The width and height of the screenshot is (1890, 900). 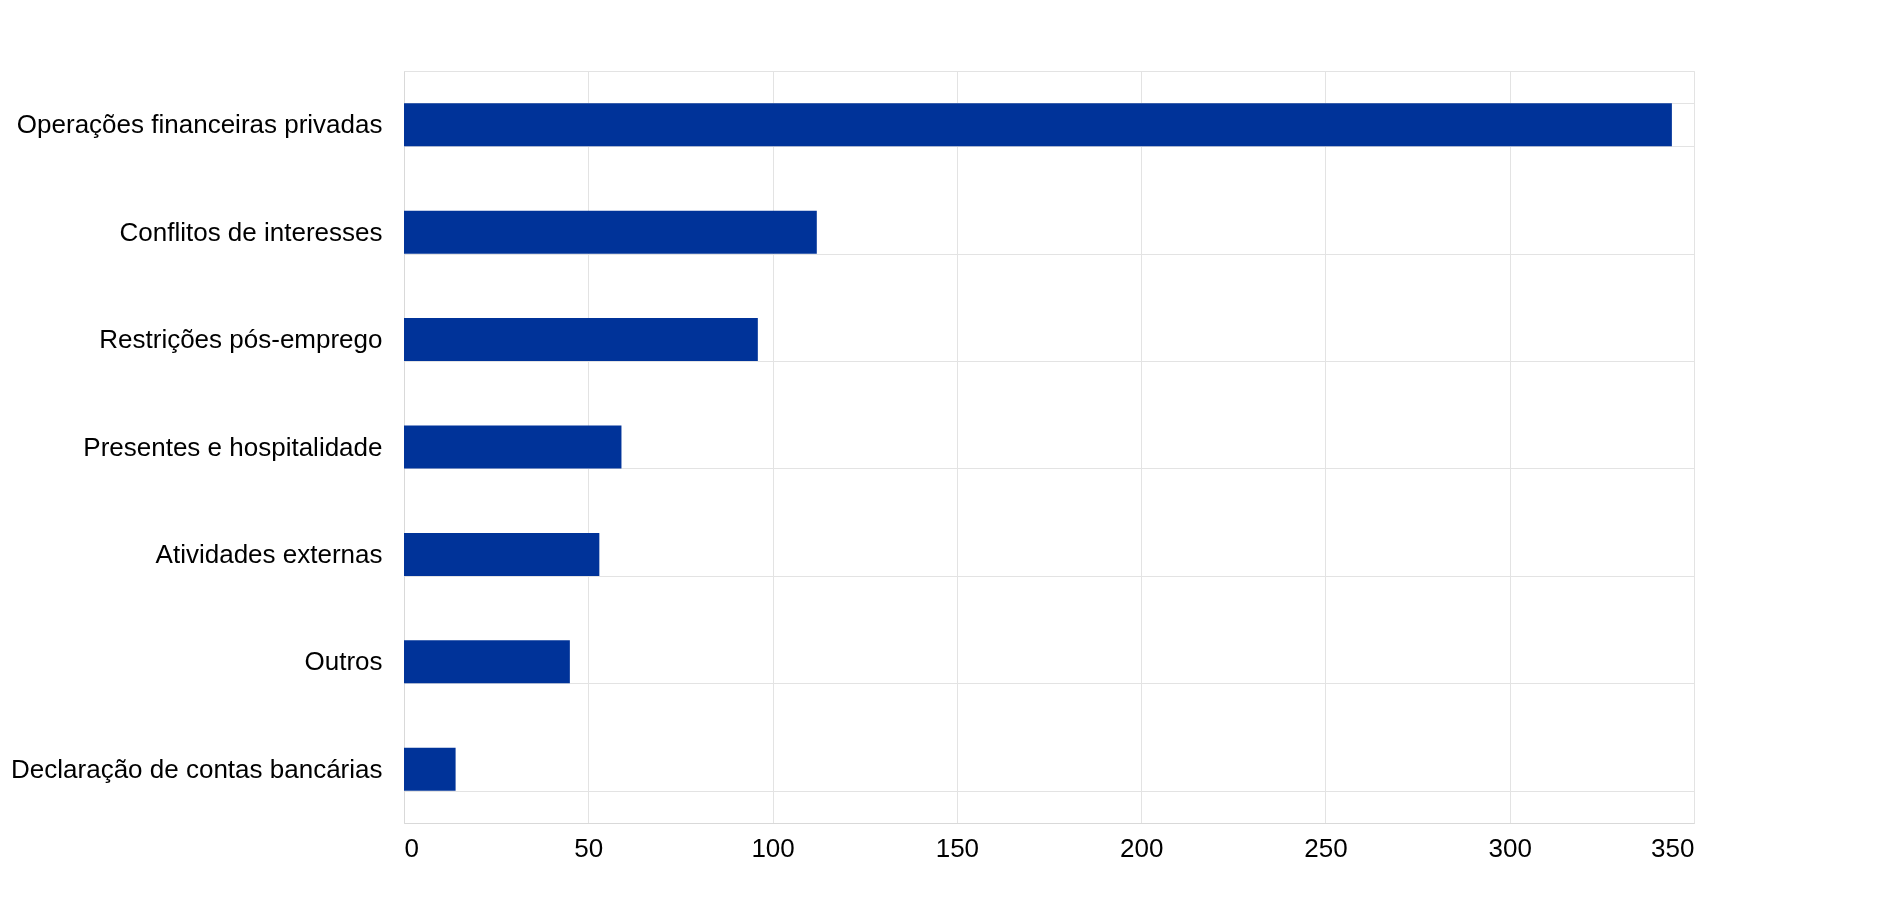 I want to click on y-tick-label: Atividades externas, so click(x=269, y=553).